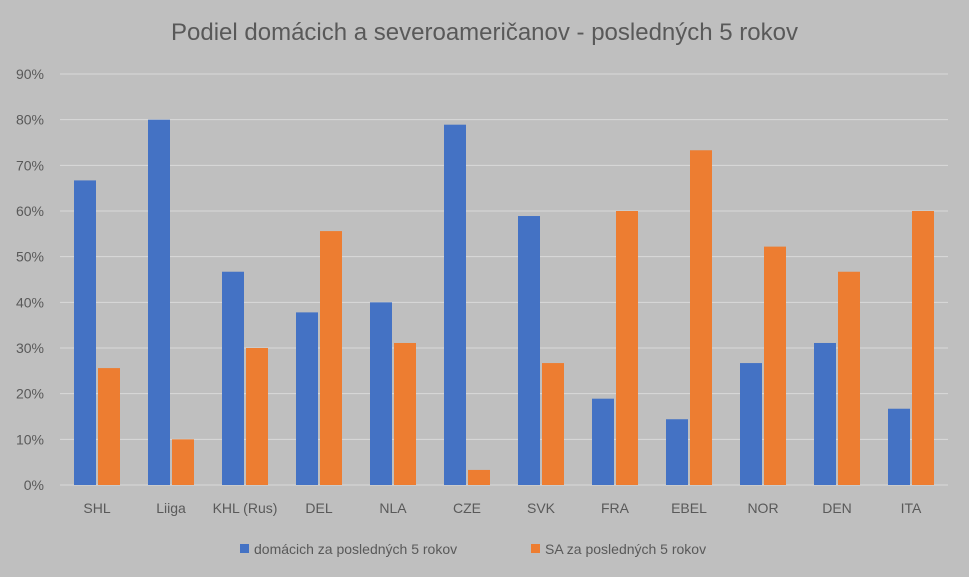 This screenshot has height=577, width=969. Describe the element at coordinates (775, 365) in the screenshot. I see `bar-na-nor` at that location.